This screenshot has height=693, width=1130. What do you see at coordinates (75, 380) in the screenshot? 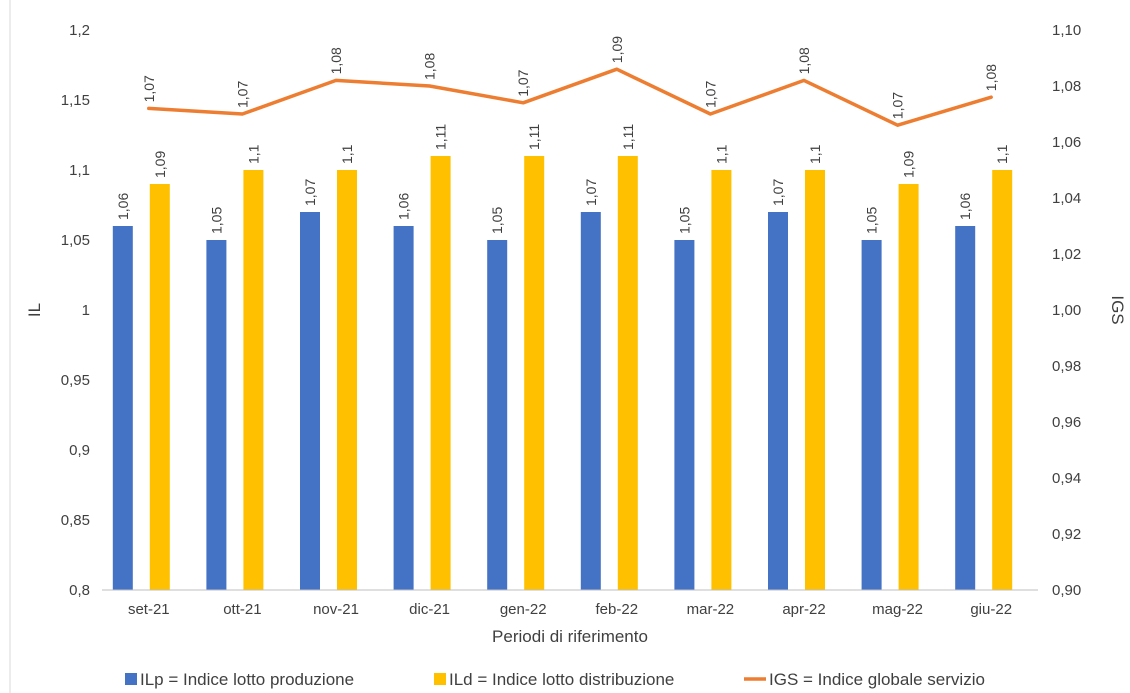
I see `y-tick-label: 0,95` at bounding box center [75, 380].